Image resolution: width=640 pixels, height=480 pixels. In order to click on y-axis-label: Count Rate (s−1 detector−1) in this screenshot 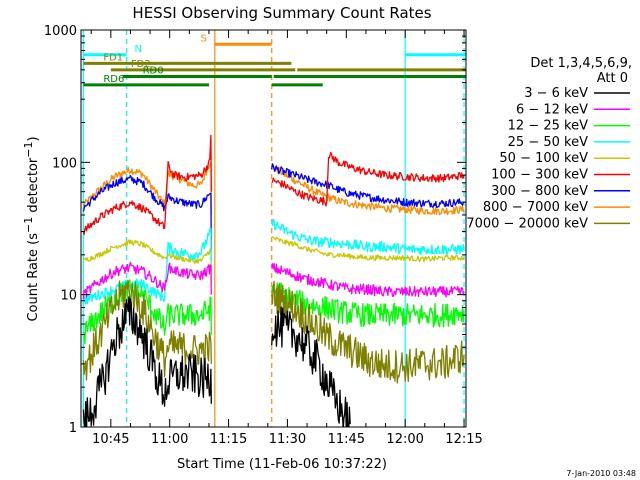, I will do `click(31, 228)`.